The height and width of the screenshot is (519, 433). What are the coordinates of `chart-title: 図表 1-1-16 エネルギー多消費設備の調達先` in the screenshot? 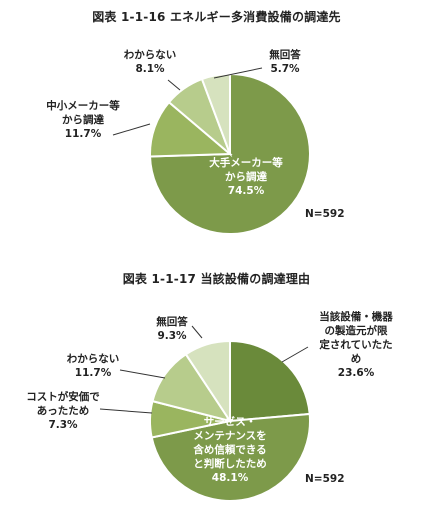 It's located at (216, 17).